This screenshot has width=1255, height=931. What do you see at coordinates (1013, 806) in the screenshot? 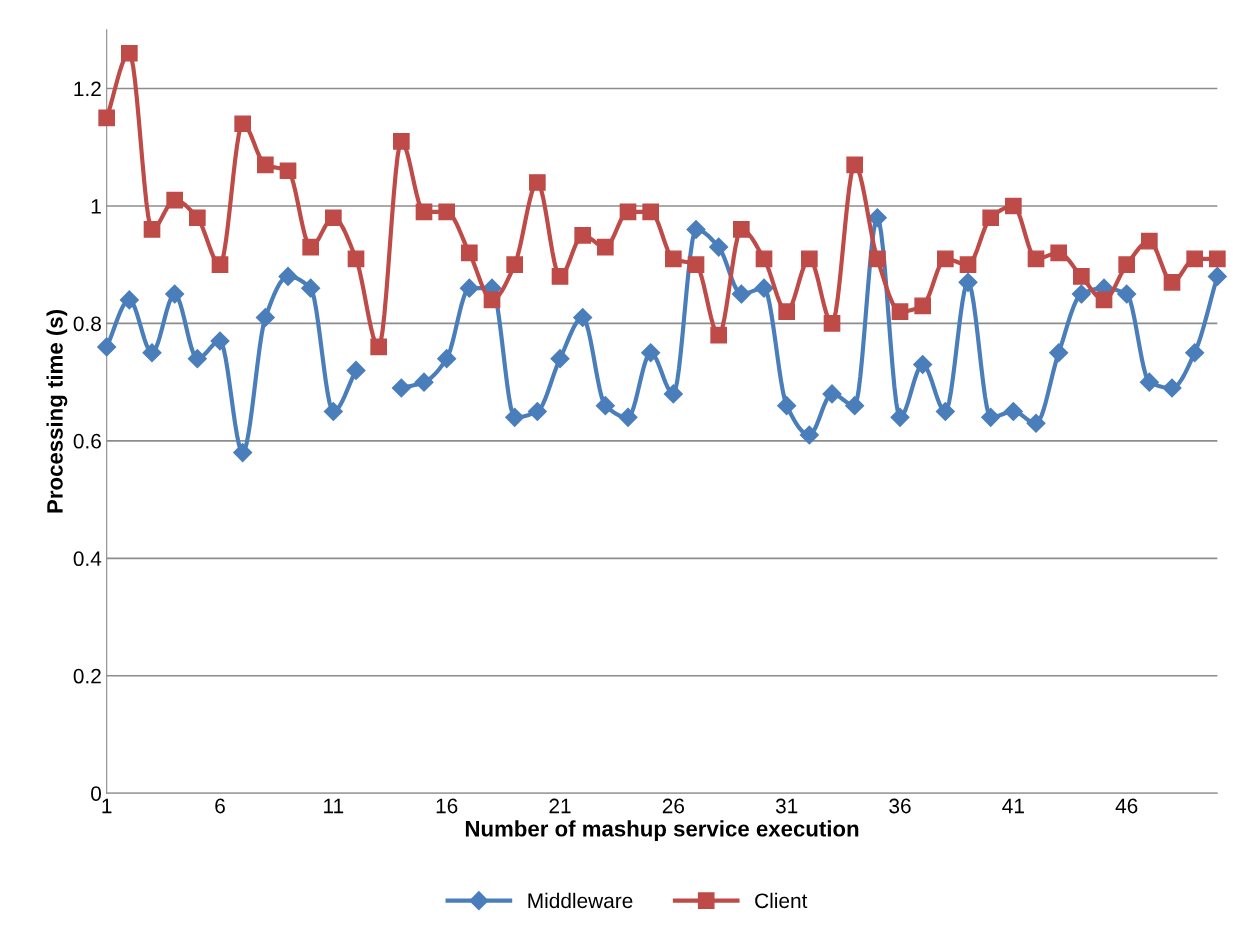
I see `x-tick-label: 41` at bounding box center [1013, 806].